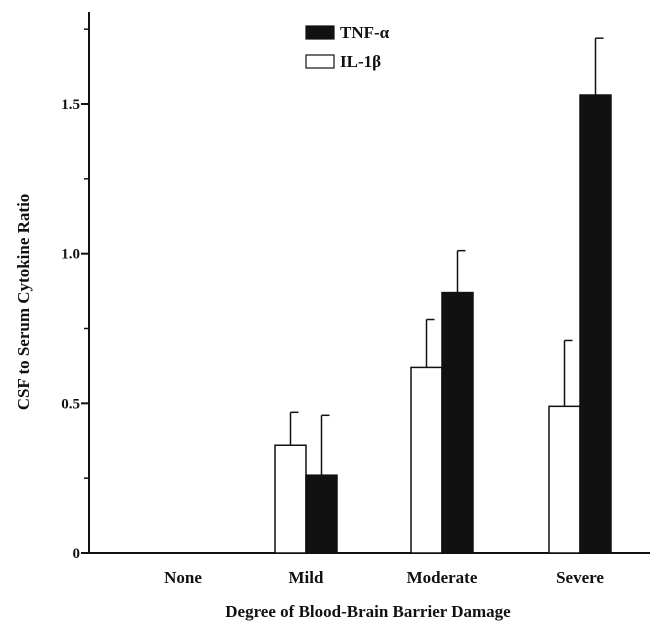  I want to click on category-label: None, so click(183, 577).